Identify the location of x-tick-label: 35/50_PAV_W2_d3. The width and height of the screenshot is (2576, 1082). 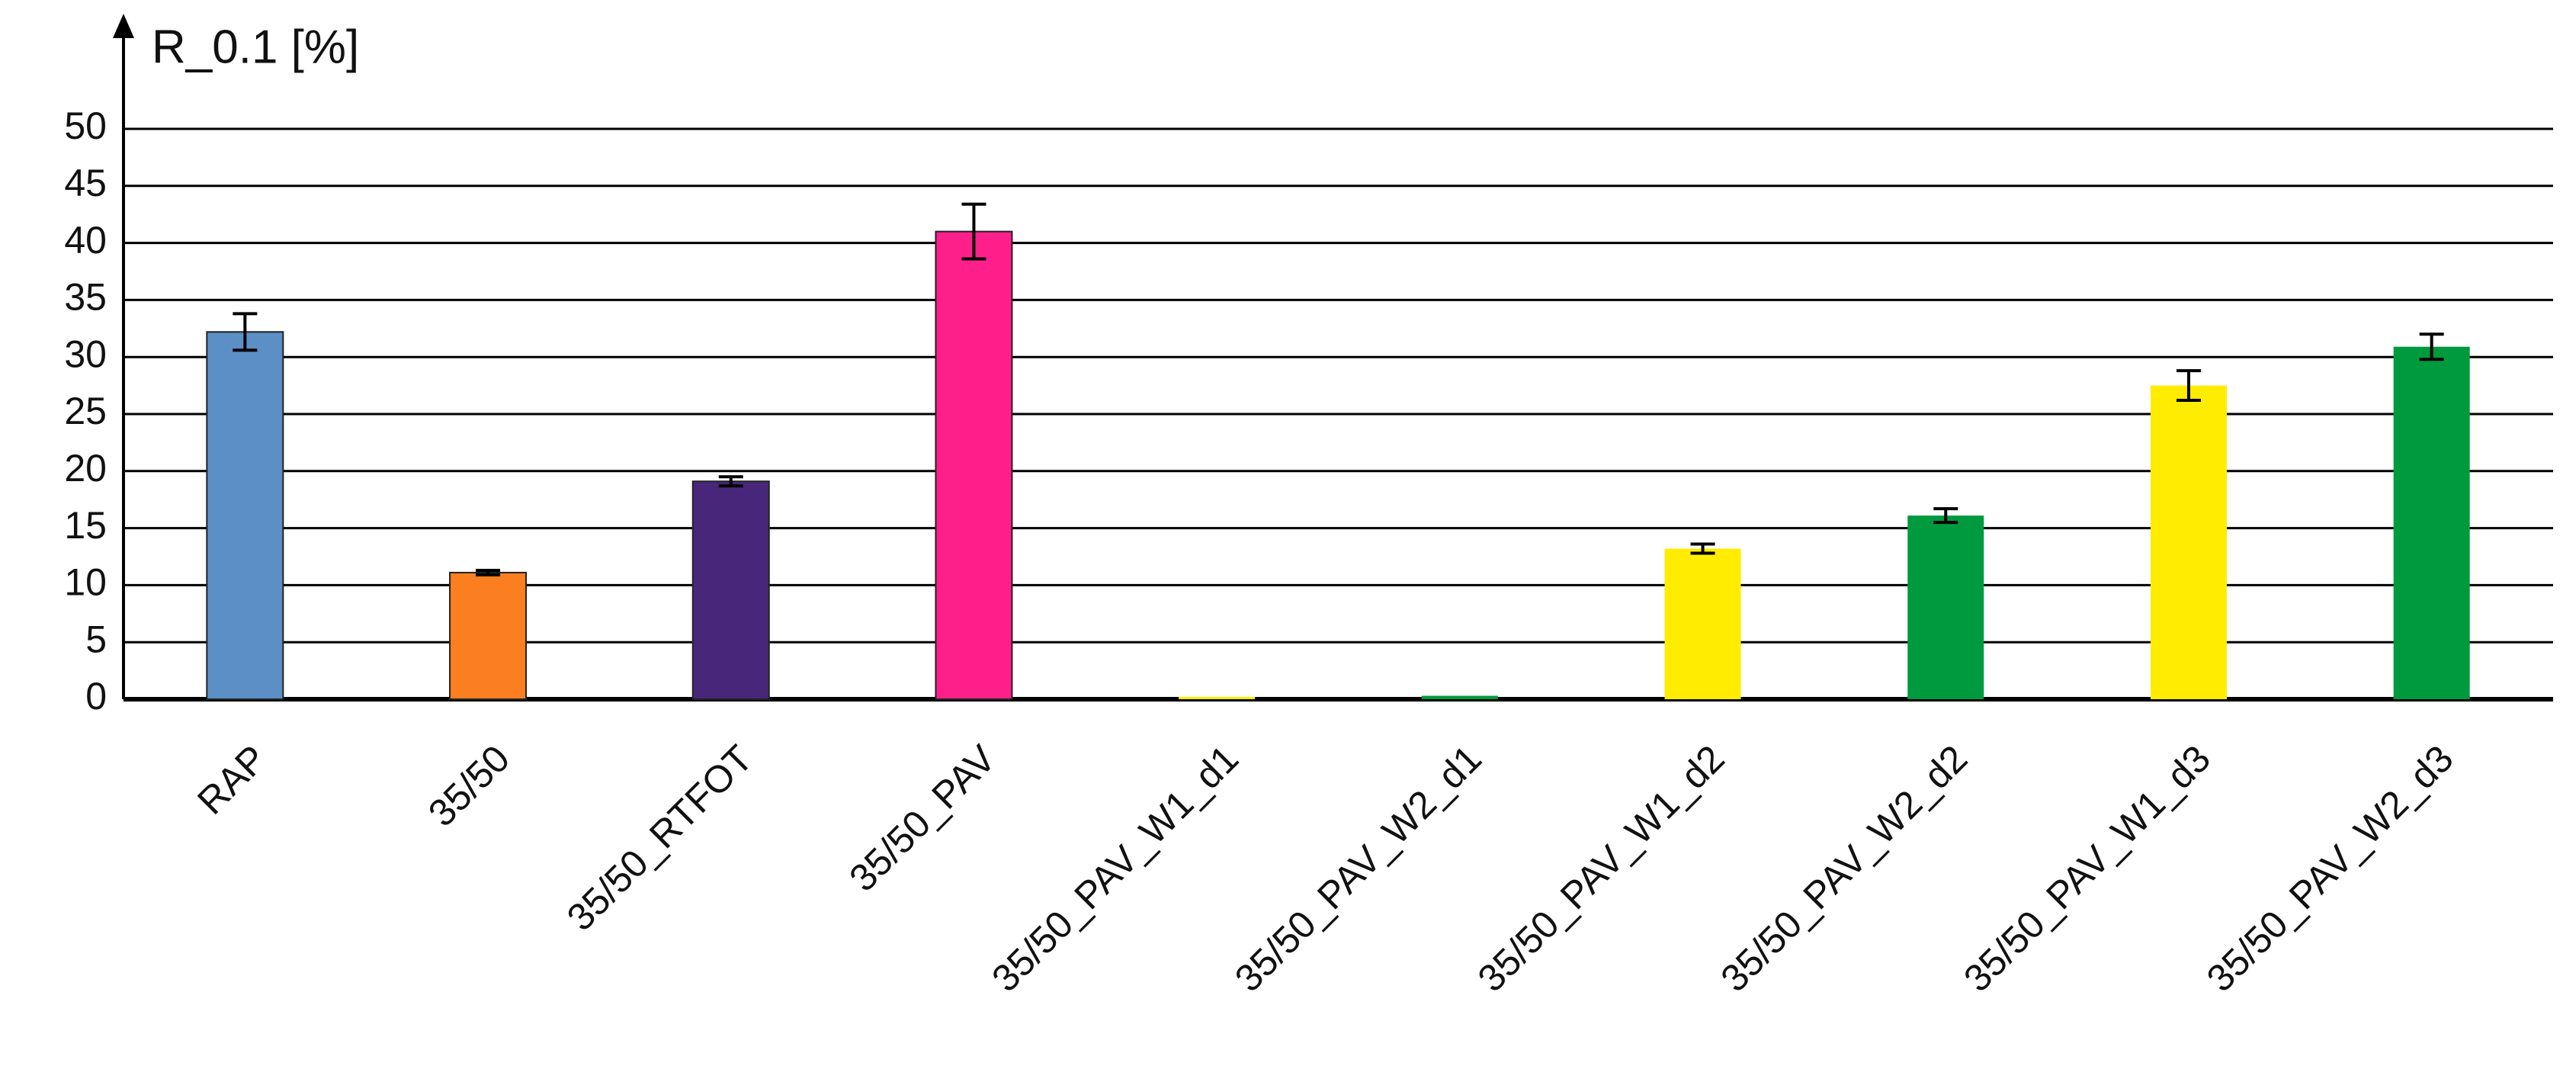
(2330, 868).